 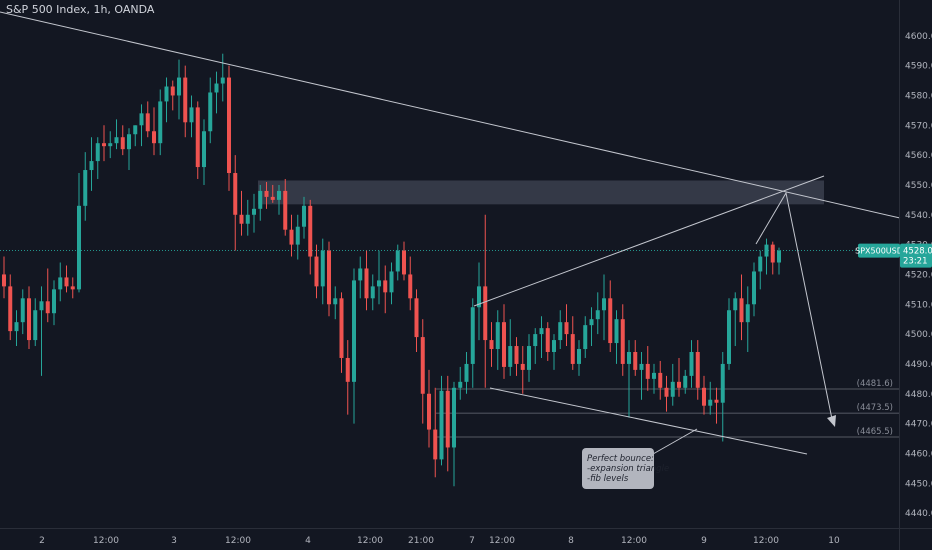 What do you see at coordinates (875, 408) in the screenshot?
I see `fib-level-label: (4473.5)` at bounding box center [875, 408].